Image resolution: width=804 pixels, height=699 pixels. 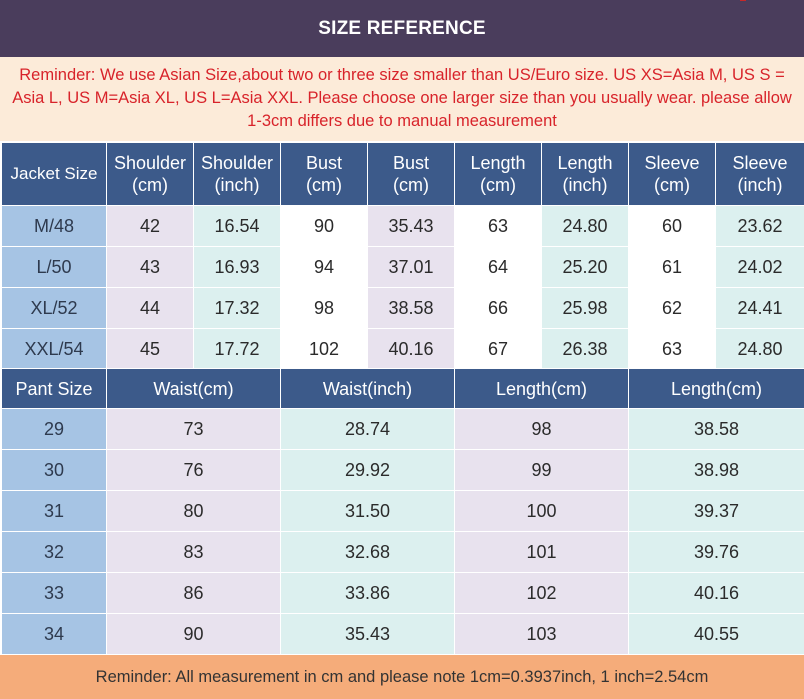 I want to click on decorative-mark, so click(x=743, y=0).